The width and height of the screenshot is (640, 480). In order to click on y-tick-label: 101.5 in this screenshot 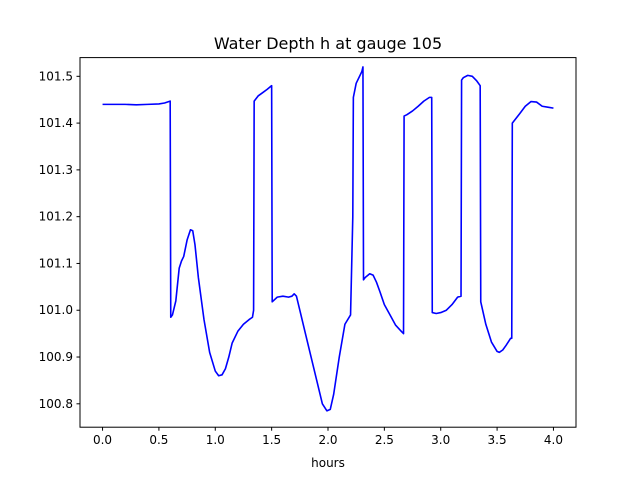, I will do `click(56, 76)`.